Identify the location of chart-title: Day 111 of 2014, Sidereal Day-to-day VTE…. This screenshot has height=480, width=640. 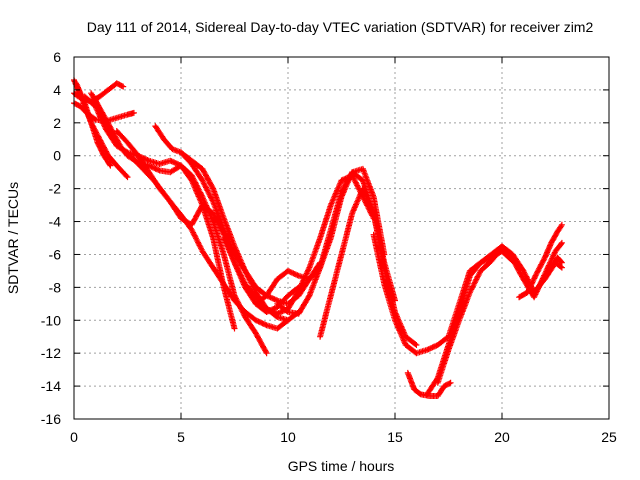
(340, 27).